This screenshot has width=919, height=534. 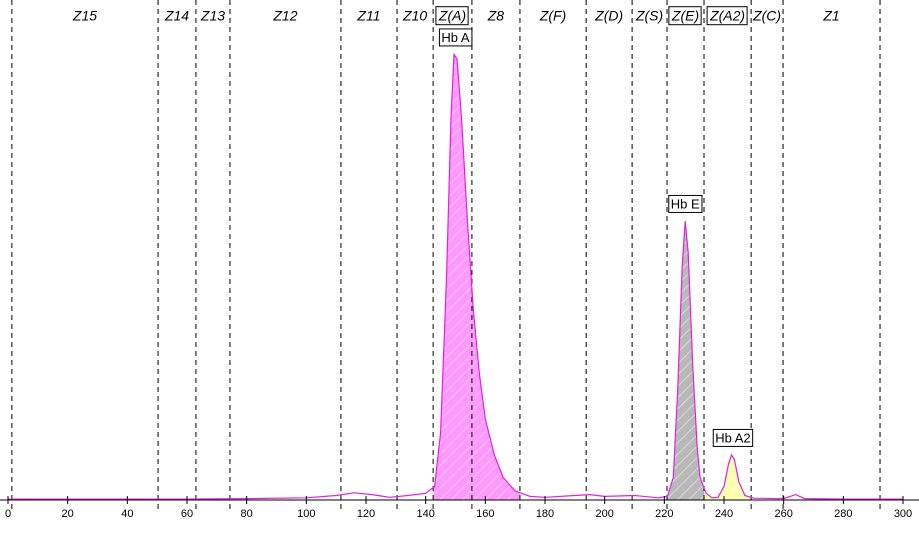 What do you see at coordinates (724, 514) in the screenshot?
I see `x-tick-label: 240` at bounding box center [724, 514].